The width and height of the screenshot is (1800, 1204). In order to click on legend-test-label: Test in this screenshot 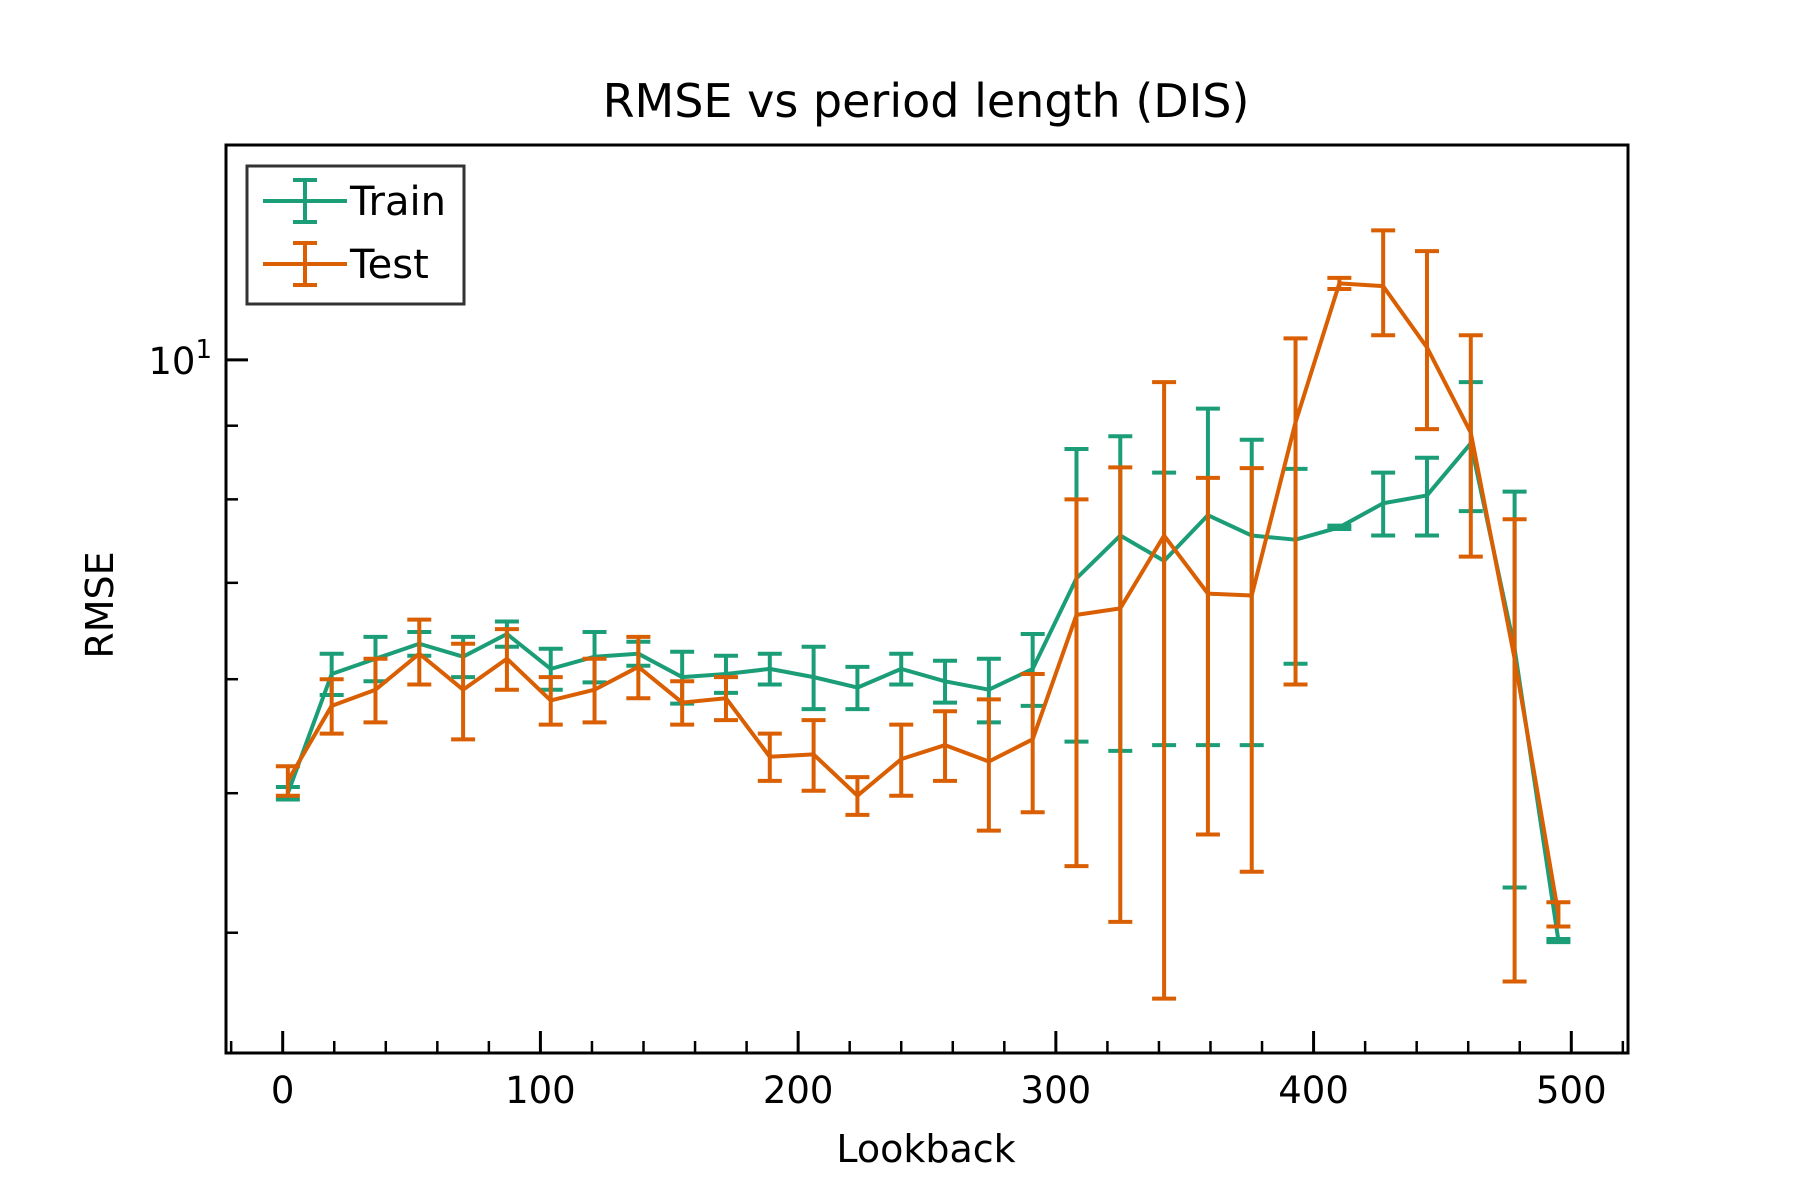, I will do `click(389, 265)`.